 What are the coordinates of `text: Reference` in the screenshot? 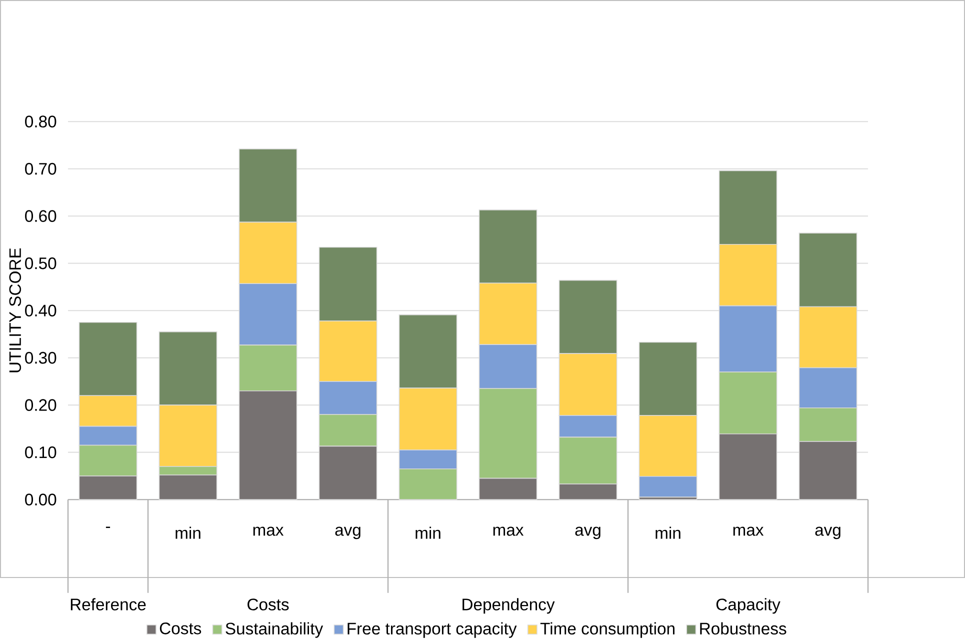 It's located at (108, 604).